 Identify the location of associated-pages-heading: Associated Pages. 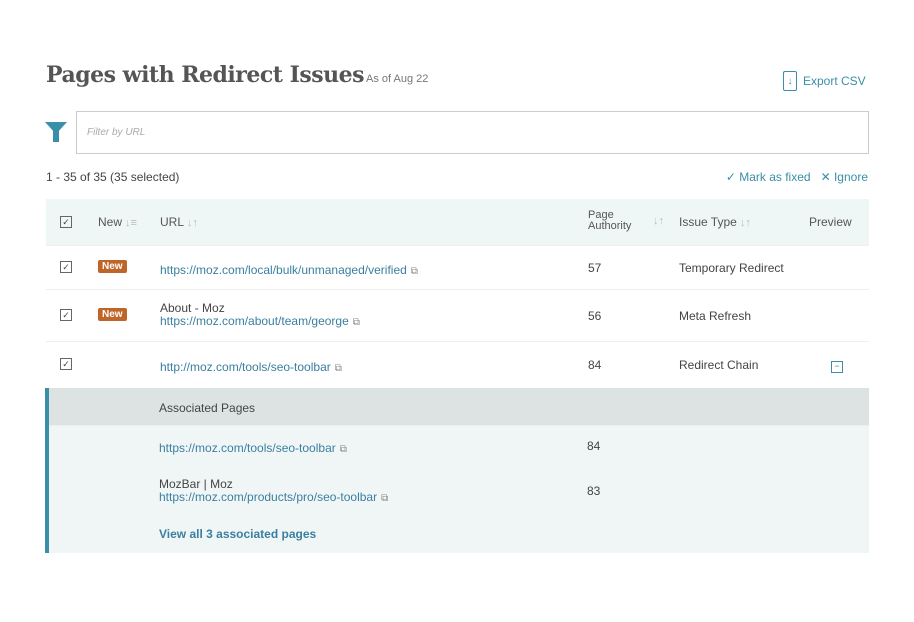
(207, 408).